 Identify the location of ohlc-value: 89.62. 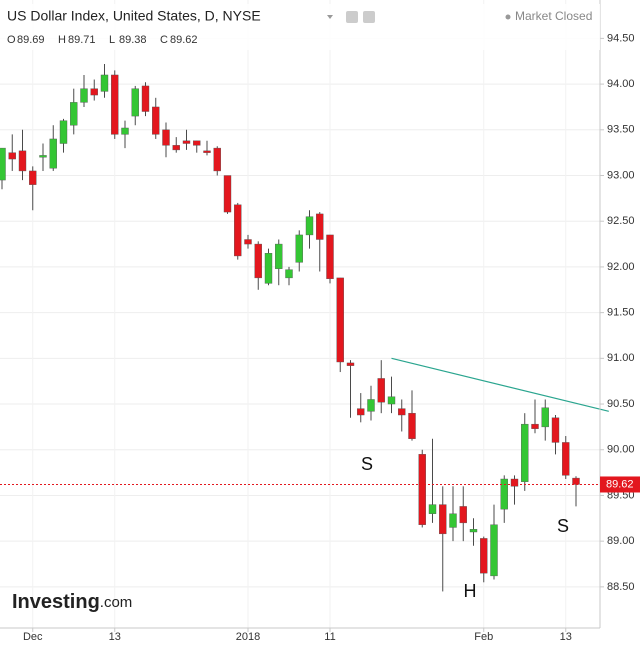
(184, 40).